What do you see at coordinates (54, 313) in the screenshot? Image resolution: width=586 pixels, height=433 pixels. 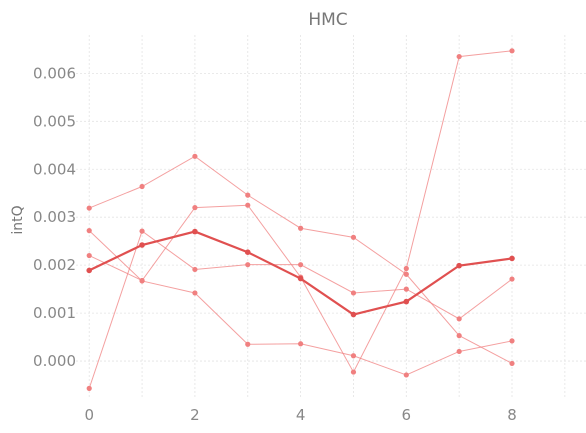 I see `y-tick-label: 0.001` at bounding box center [54, 313].